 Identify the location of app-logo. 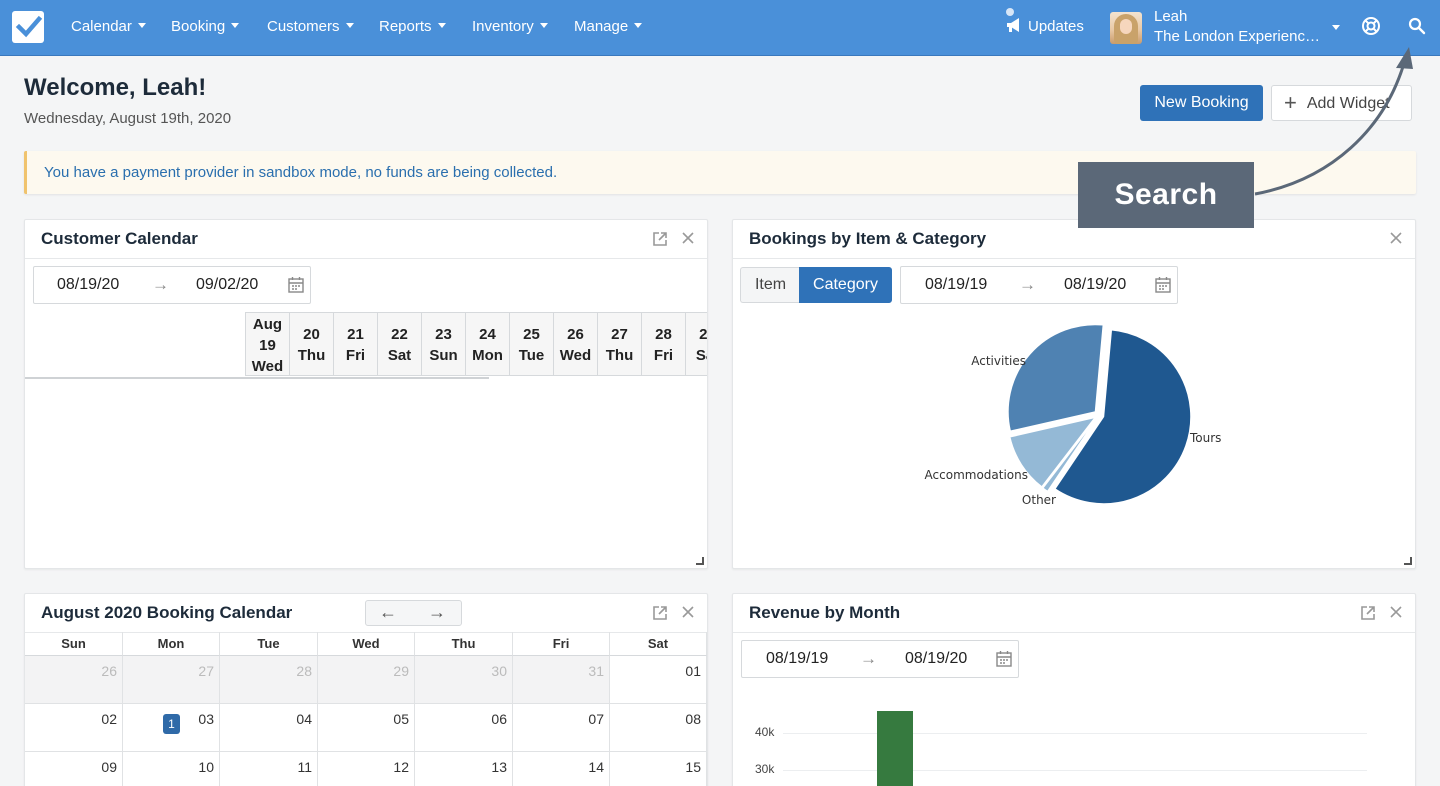
(28, 27).